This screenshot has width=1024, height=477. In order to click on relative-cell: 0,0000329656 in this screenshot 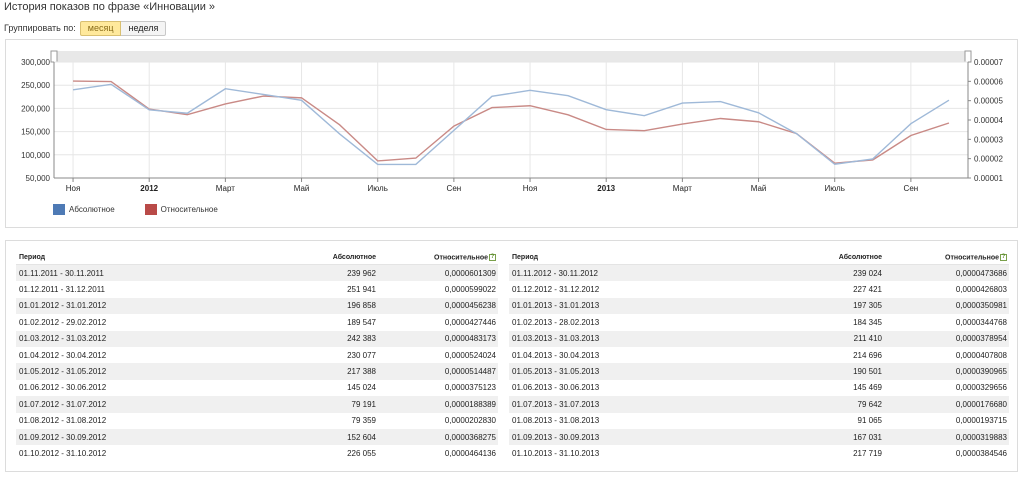, I will do `click(981, 388)`.